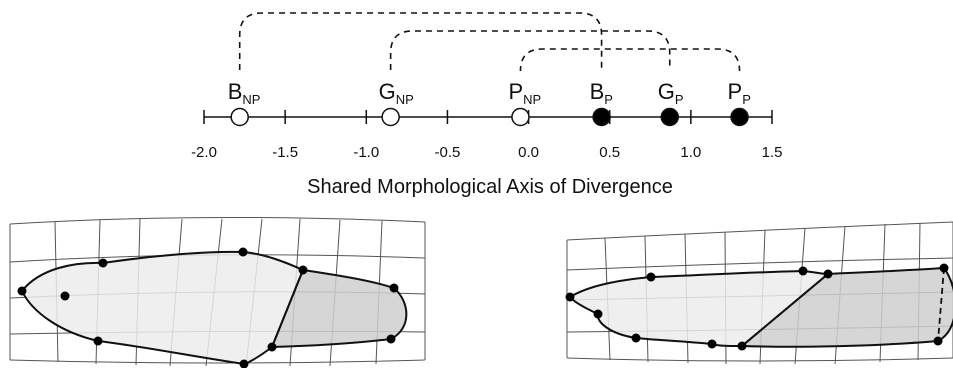  What do you see at coordinates (285, 152) in the screenshot?
I see `axis-tick-label: -1.5` at bounding box center [285, 152].